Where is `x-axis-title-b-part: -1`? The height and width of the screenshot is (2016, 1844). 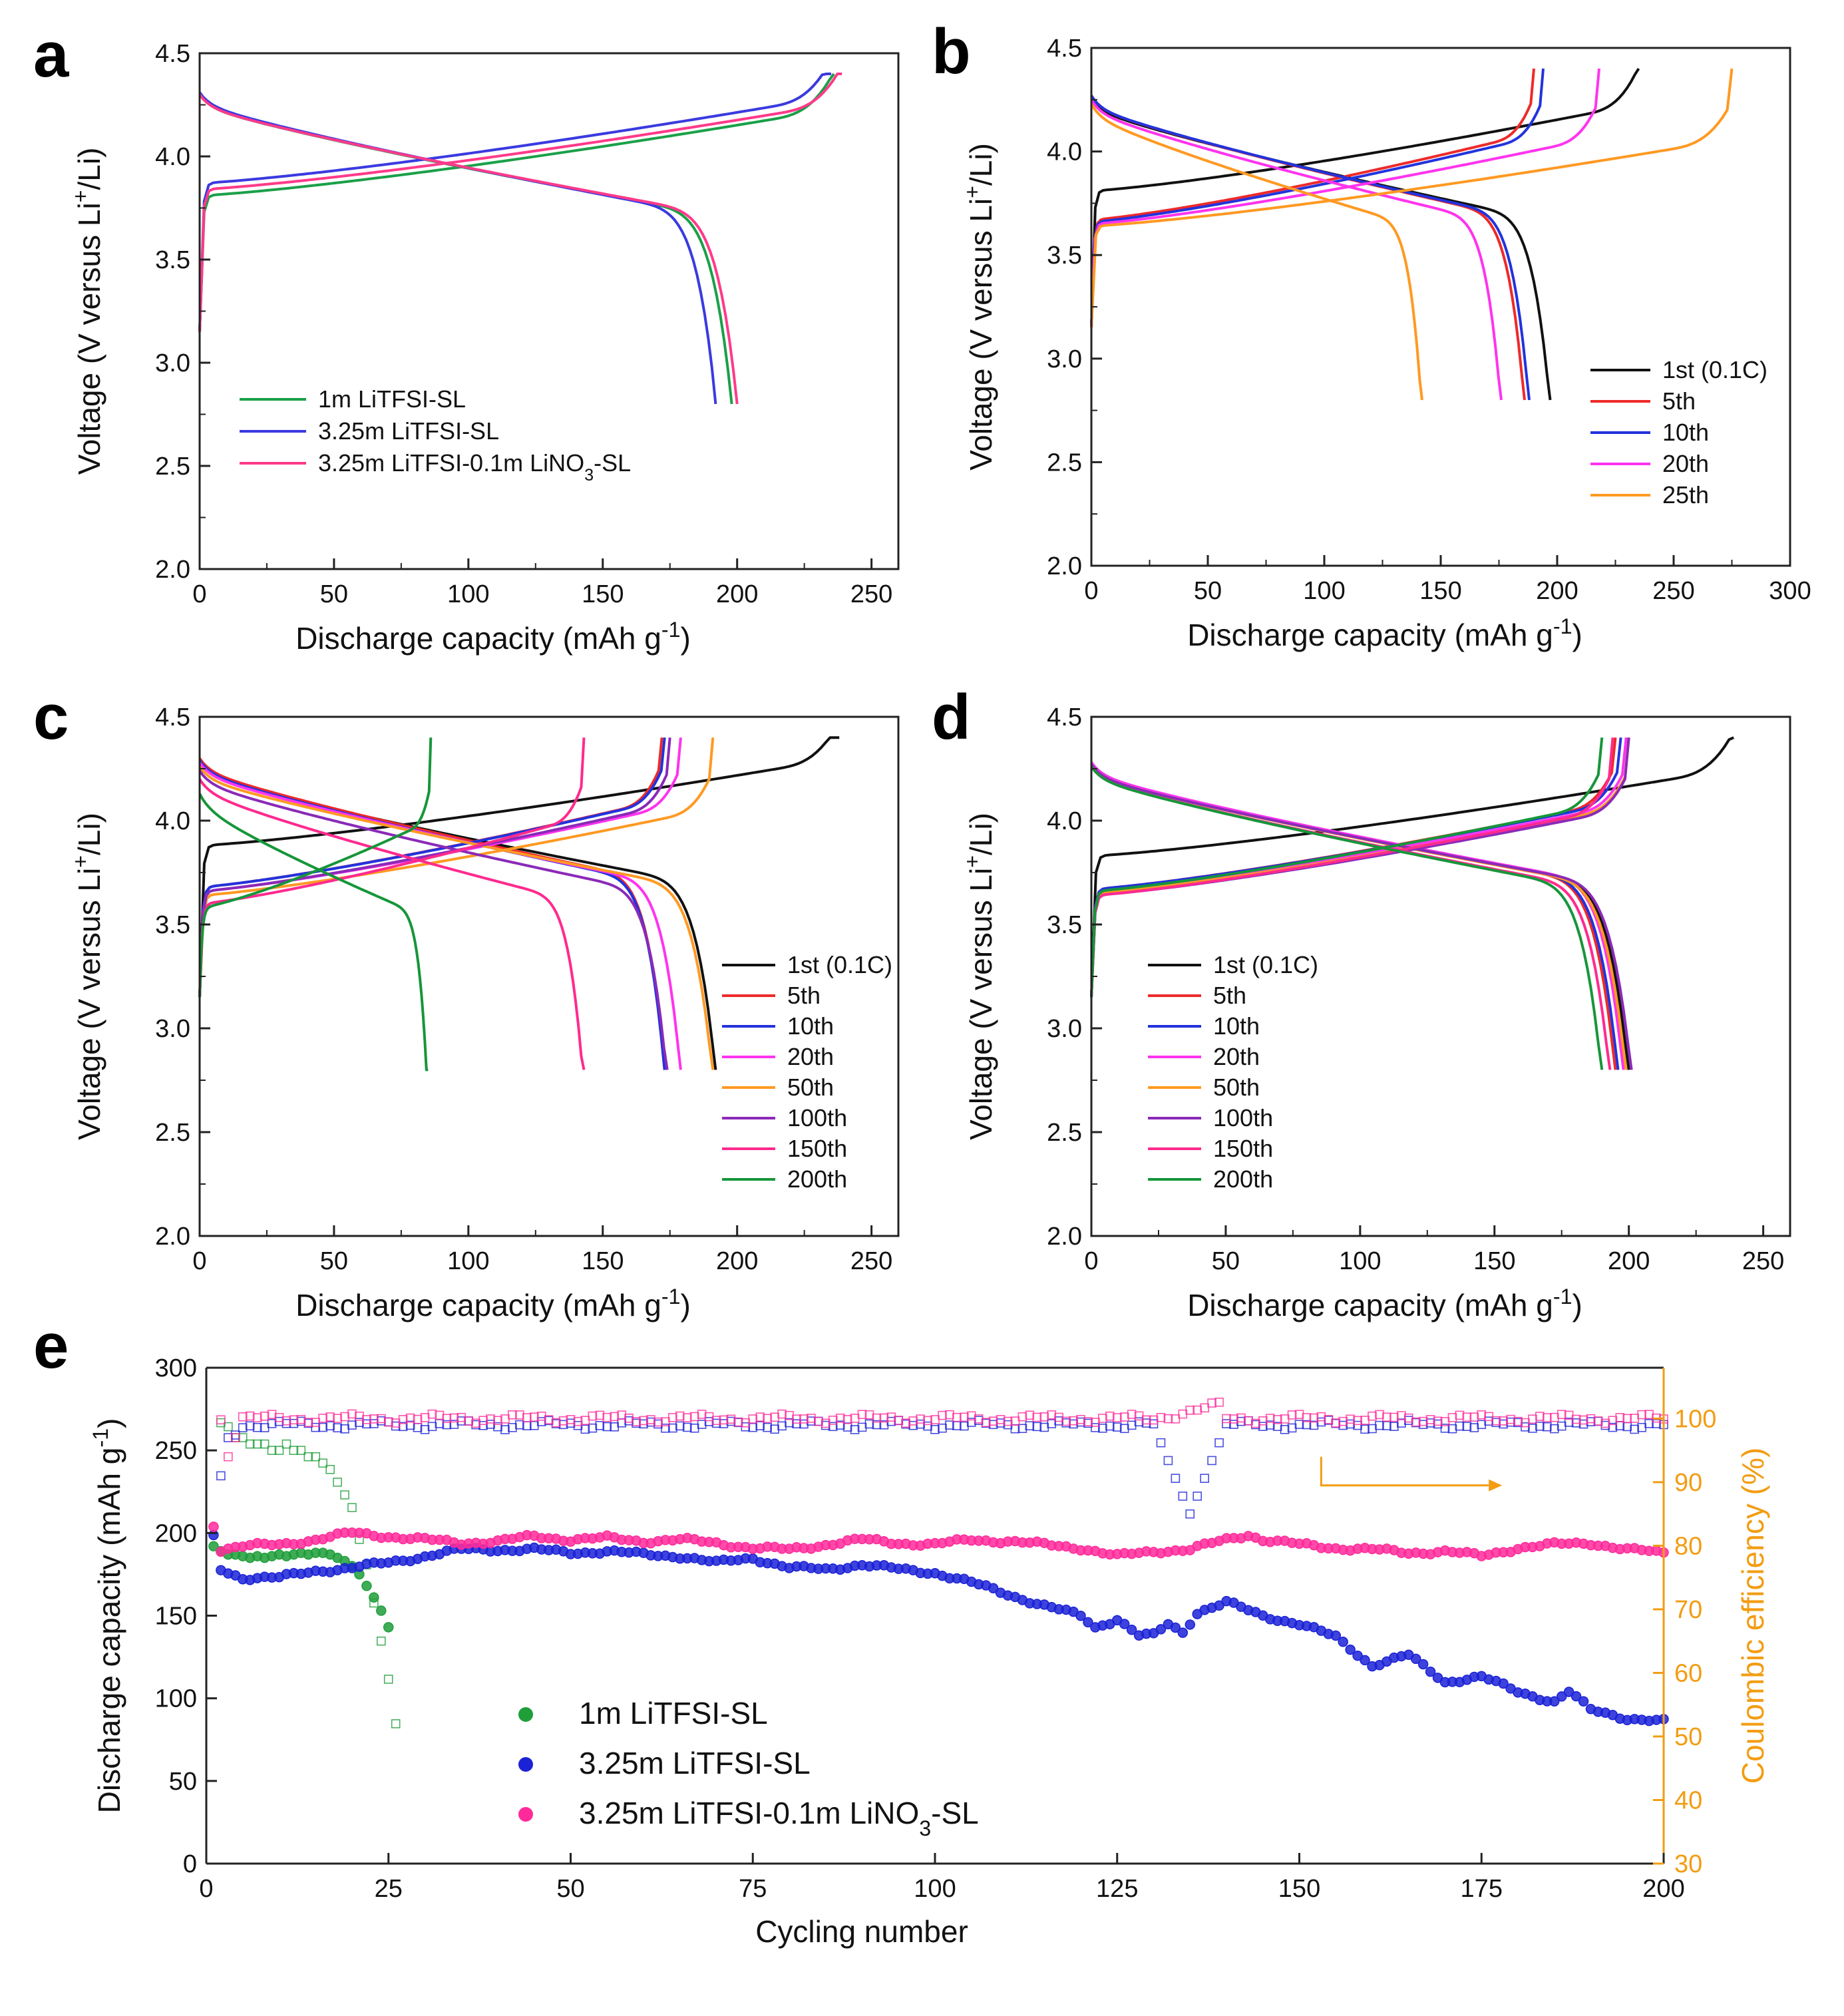
x-axis-title-b-part: -1 is located at coordinates (1562, 626).